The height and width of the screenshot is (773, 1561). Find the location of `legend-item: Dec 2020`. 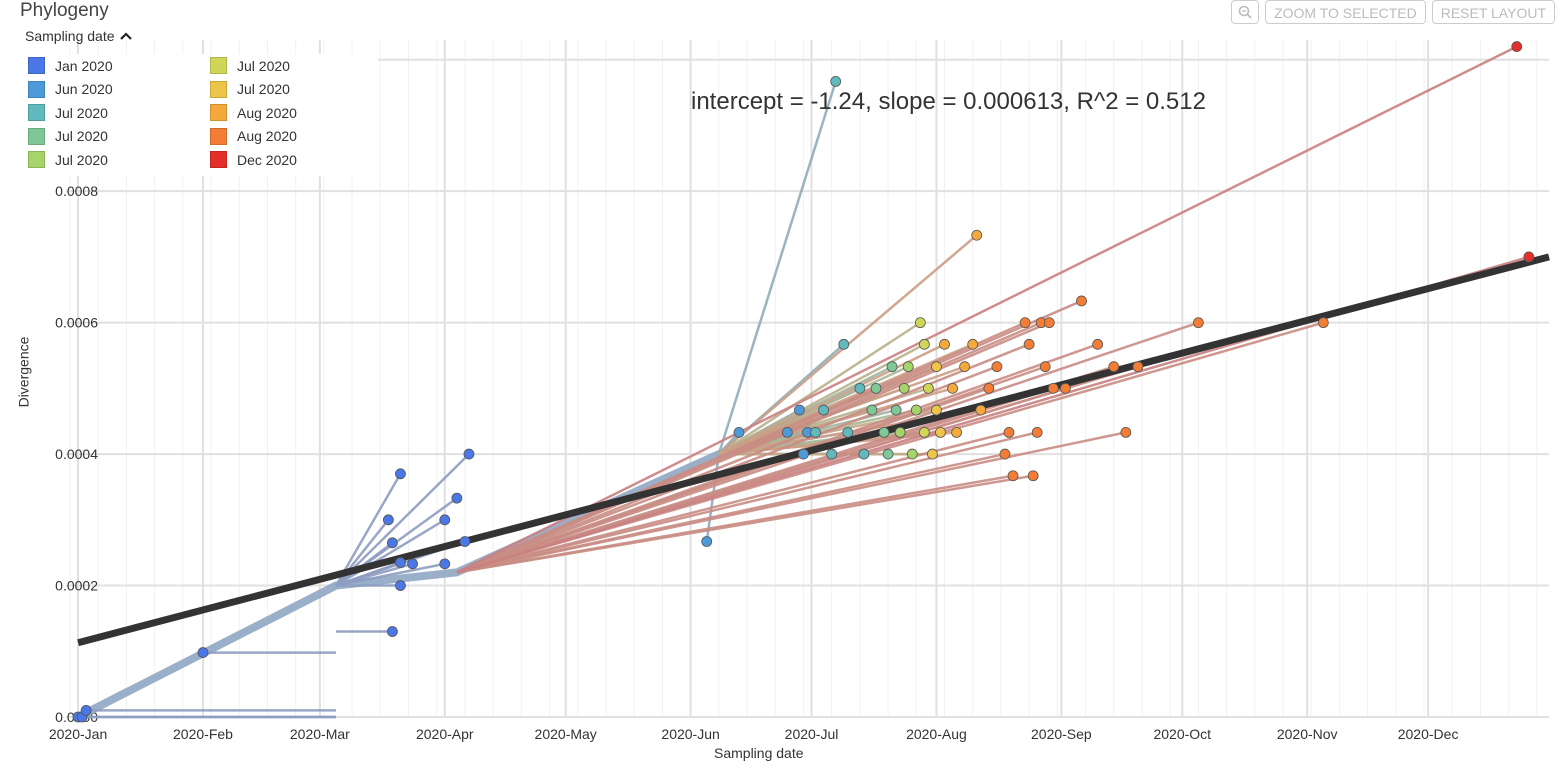

legend-item: Dec 2020 is located at coordinates (294, 160).